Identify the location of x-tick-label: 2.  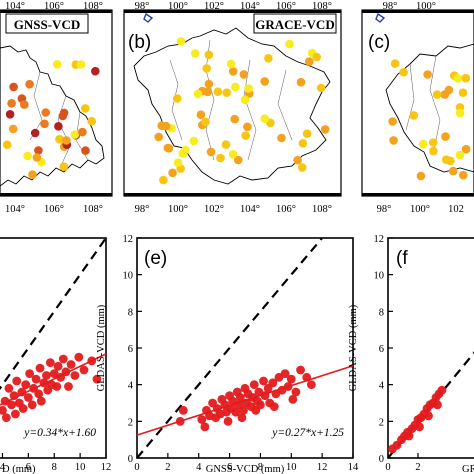
(167, 467).